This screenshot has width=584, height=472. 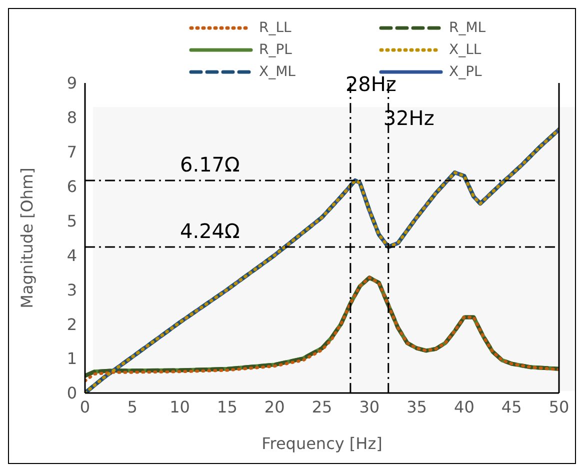 What do you see at coordinates (559, 406) in the screenshot?
I see `x-tick-label: 50` at bounding box center [559, 406].